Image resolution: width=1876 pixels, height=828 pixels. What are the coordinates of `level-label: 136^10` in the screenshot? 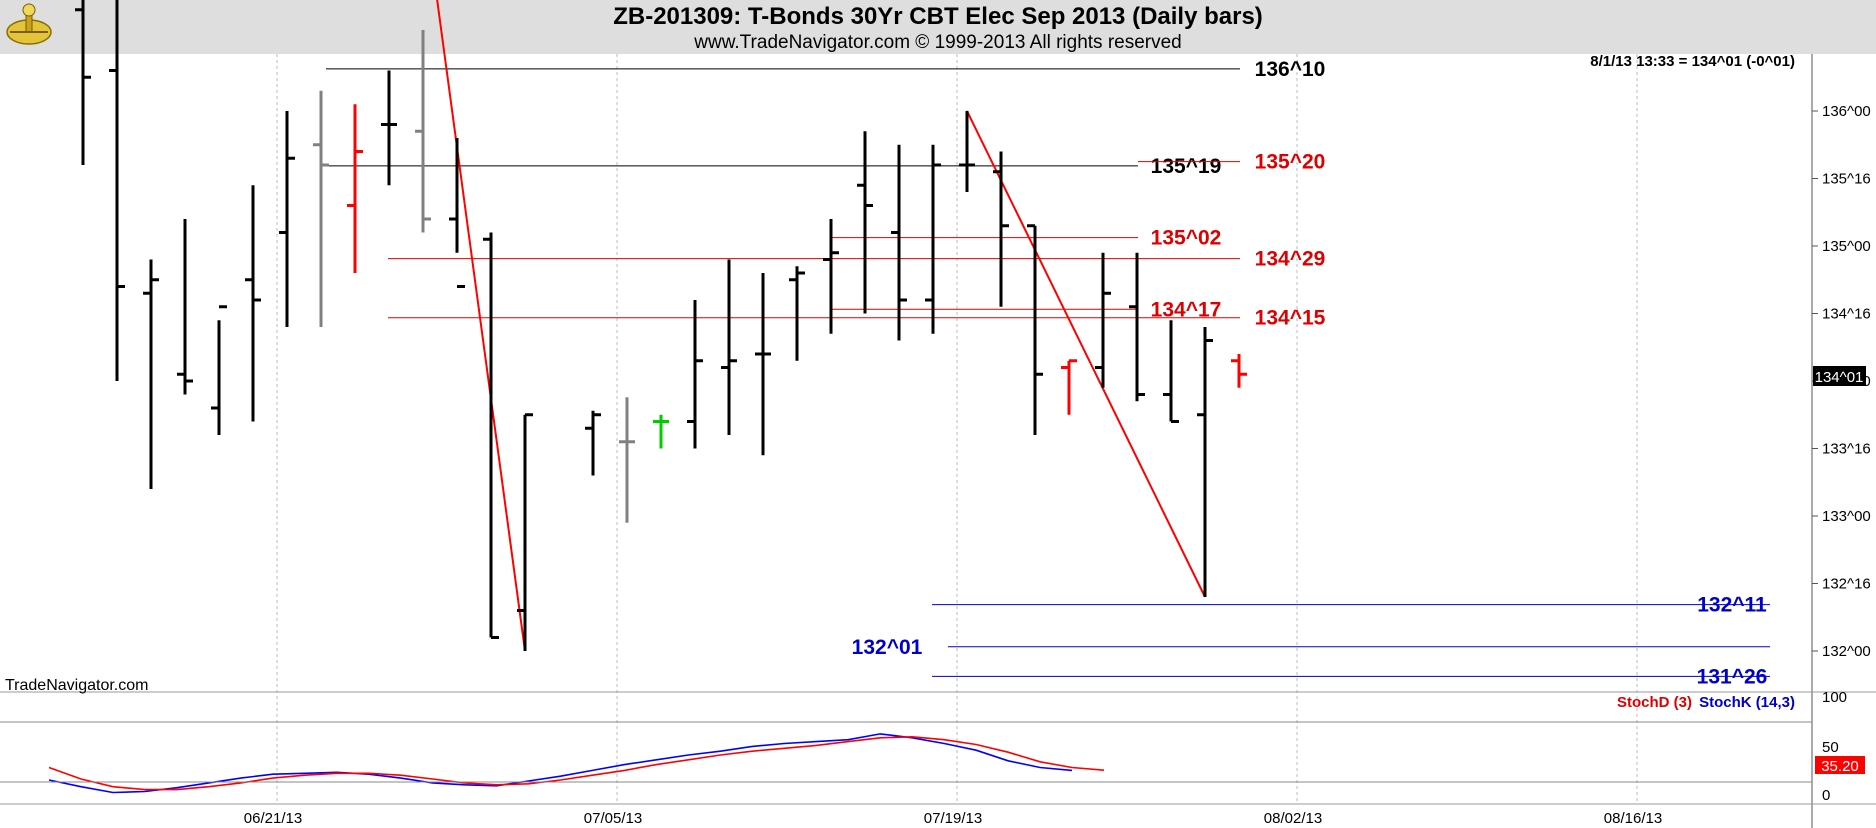 It's located at (1290, 69).